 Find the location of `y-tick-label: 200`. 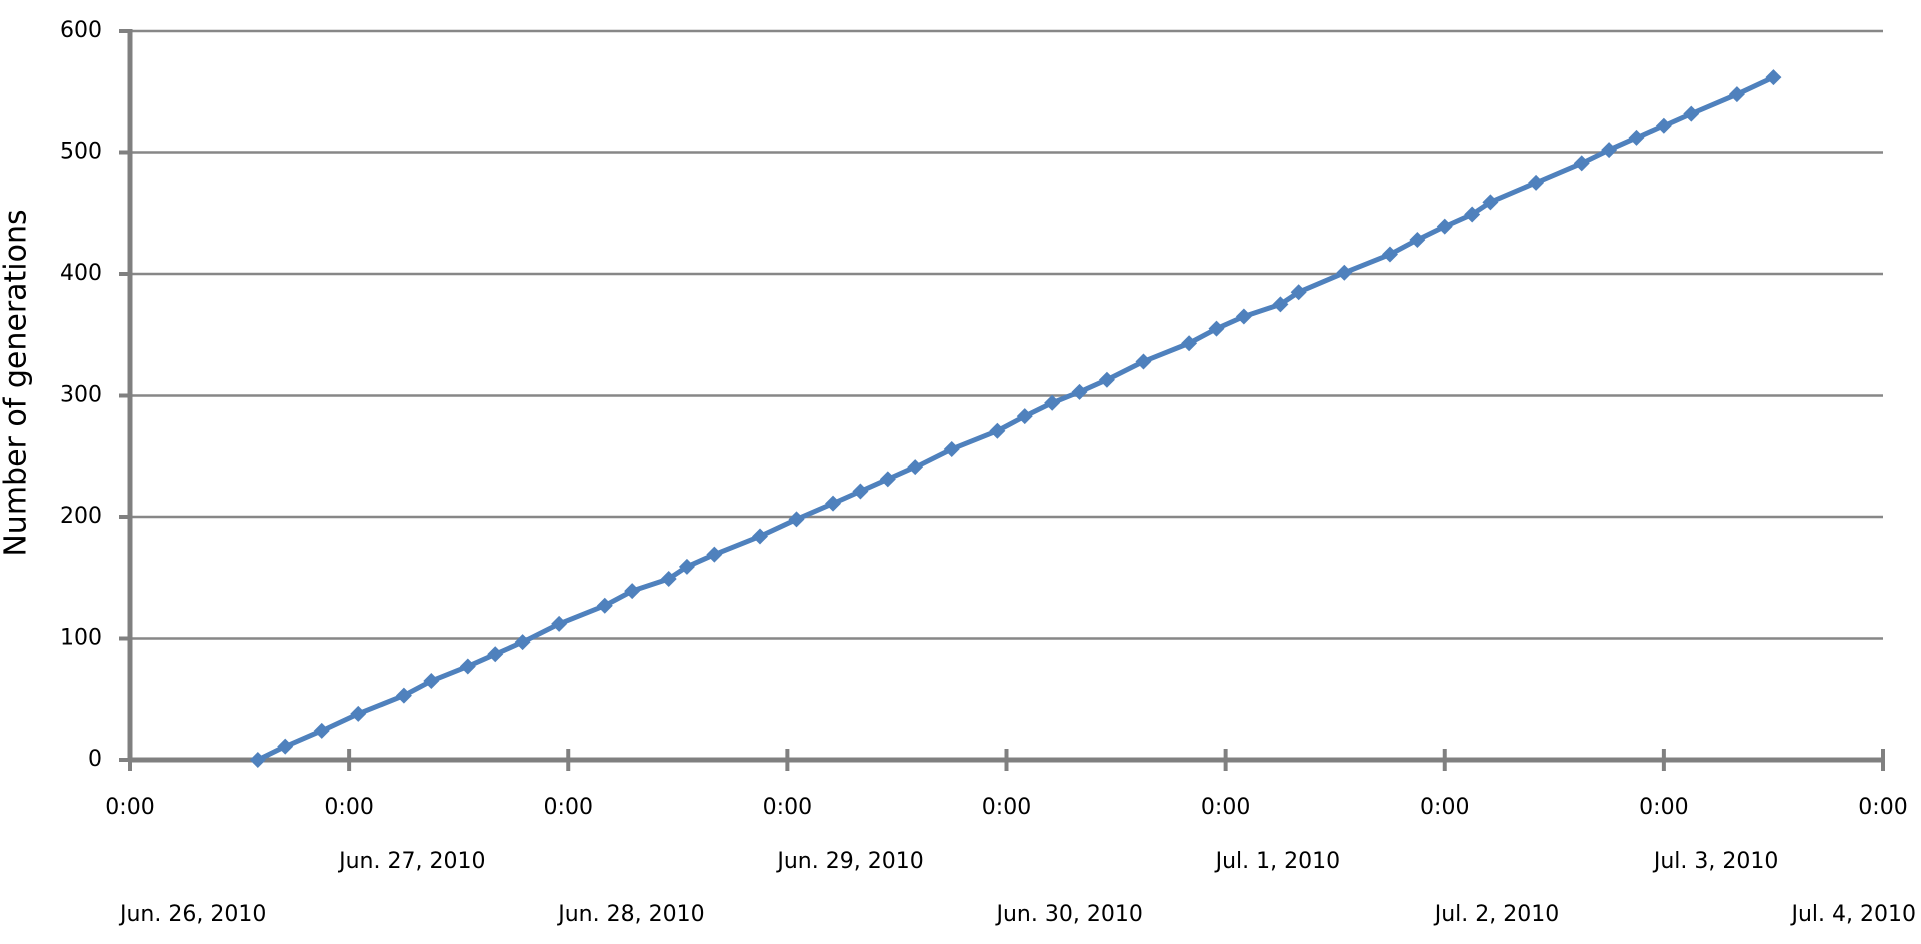

y-tick-label: 200 is located at coordinates (81, 516).